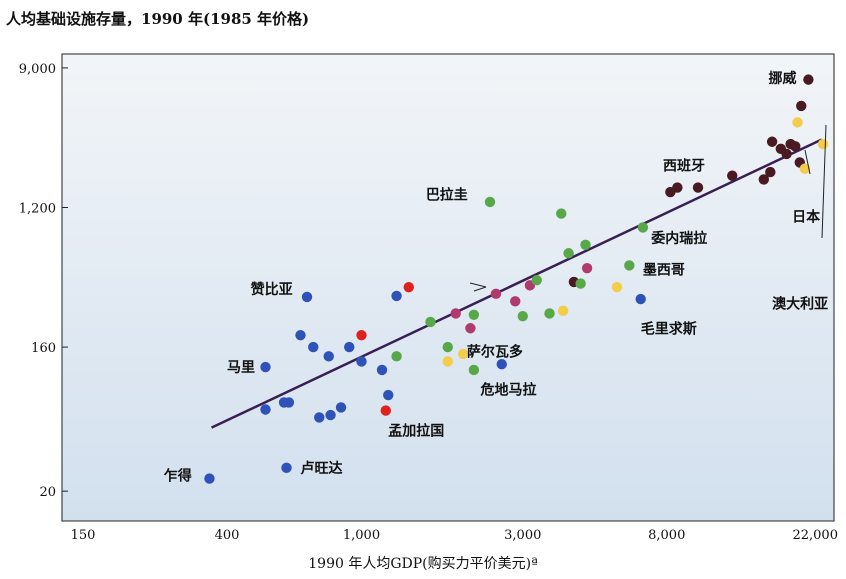 The height and width of the screenshot is (579, 846). Describe the element at coordinates (678, 238) in the screenshot. I see `country-label: 委内瑞拉` at that location.